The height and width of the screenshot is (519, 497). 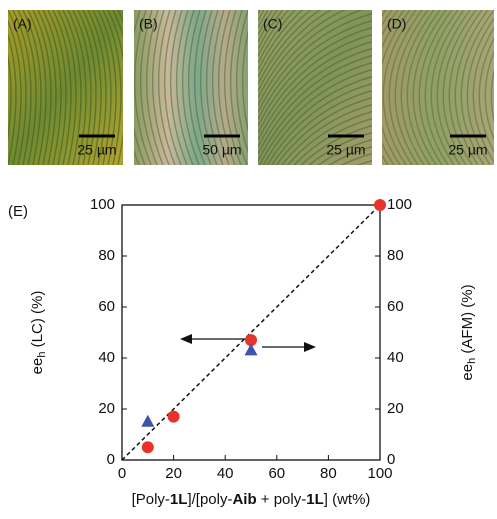 What do you see at coordinates (395, 255) in the screenshot?
I see `y2-tick-label: 80` at bounding box center [395, 255].